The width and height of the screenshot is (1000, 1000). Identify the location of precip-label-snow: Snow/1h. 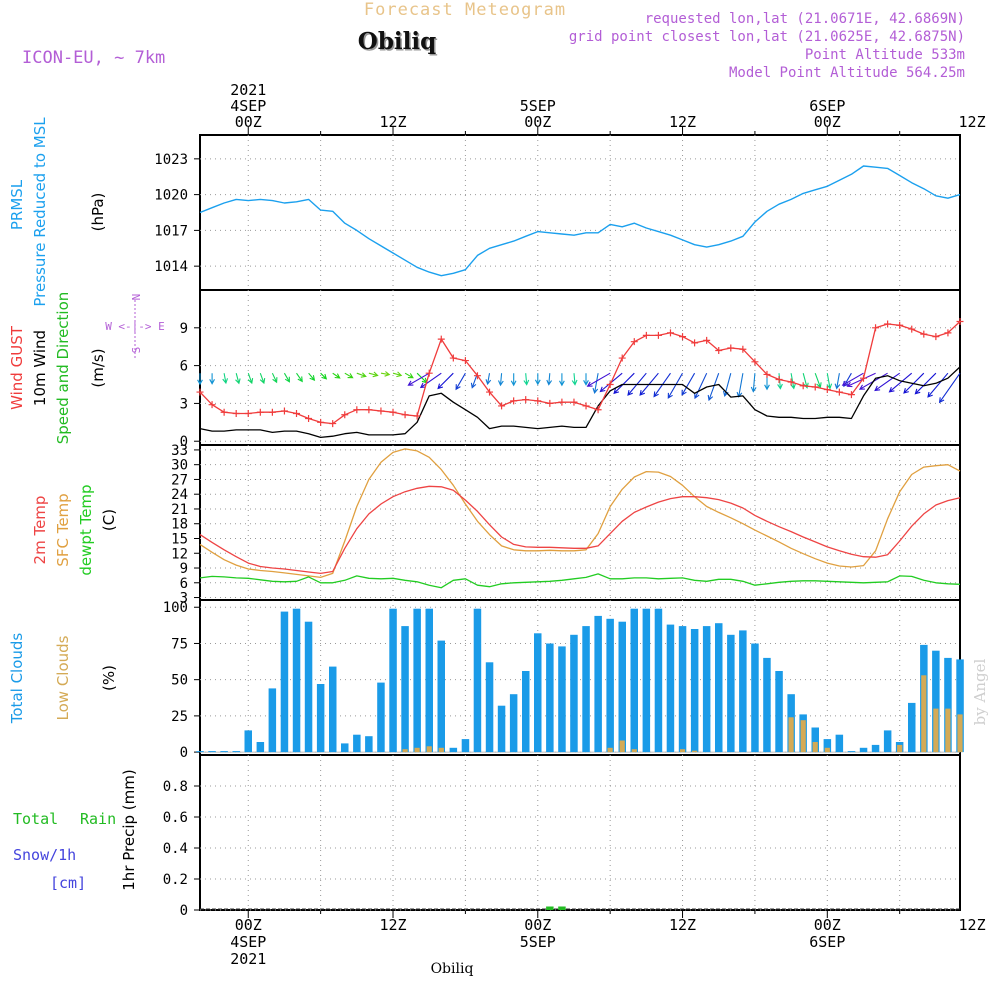
(44, 855).